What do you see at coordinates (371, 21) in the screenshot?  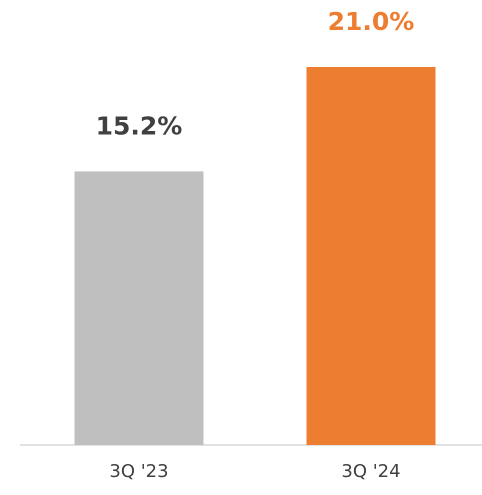 I see `value-label: 21.0%` at bounding box center [371, 21].